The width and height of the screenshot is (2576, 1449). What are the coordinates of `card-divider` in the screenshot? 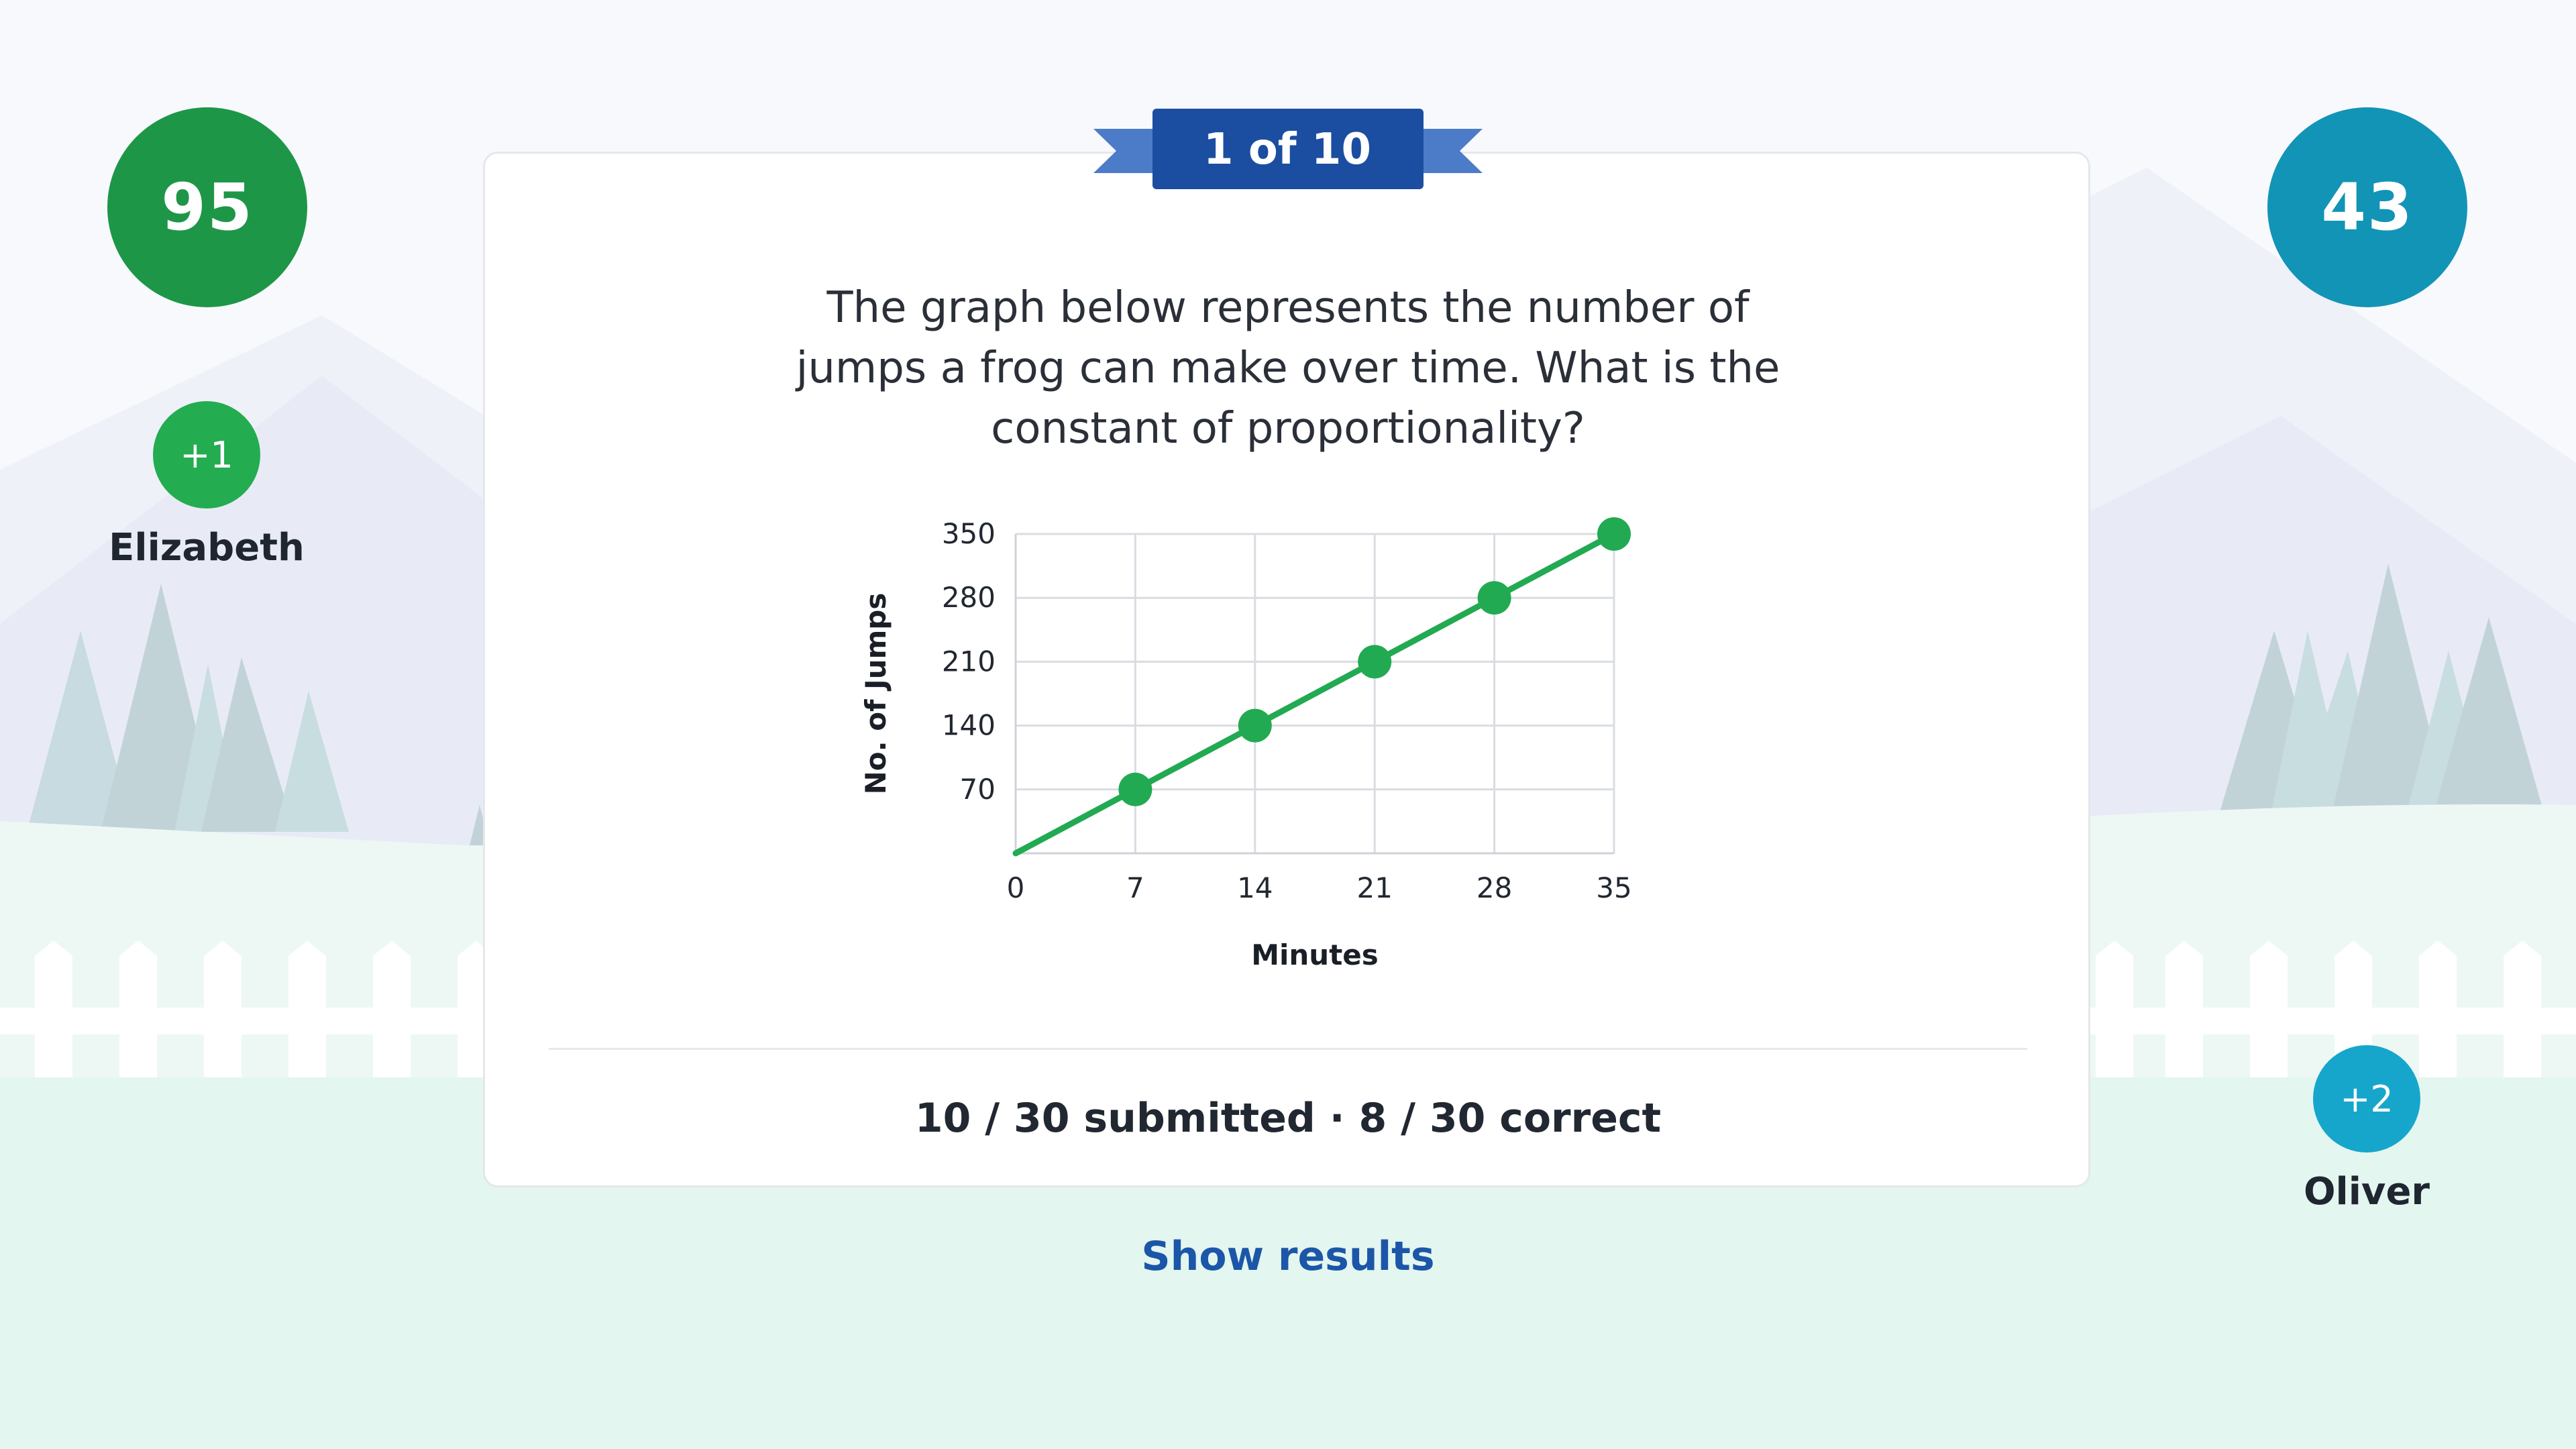 It's located at (1288, 1049).